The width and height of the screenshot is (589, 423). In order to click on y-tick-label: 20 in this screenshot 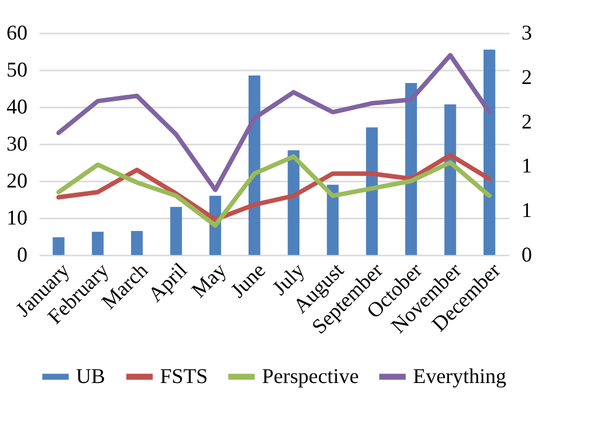, I will do `click(17, 180)`.